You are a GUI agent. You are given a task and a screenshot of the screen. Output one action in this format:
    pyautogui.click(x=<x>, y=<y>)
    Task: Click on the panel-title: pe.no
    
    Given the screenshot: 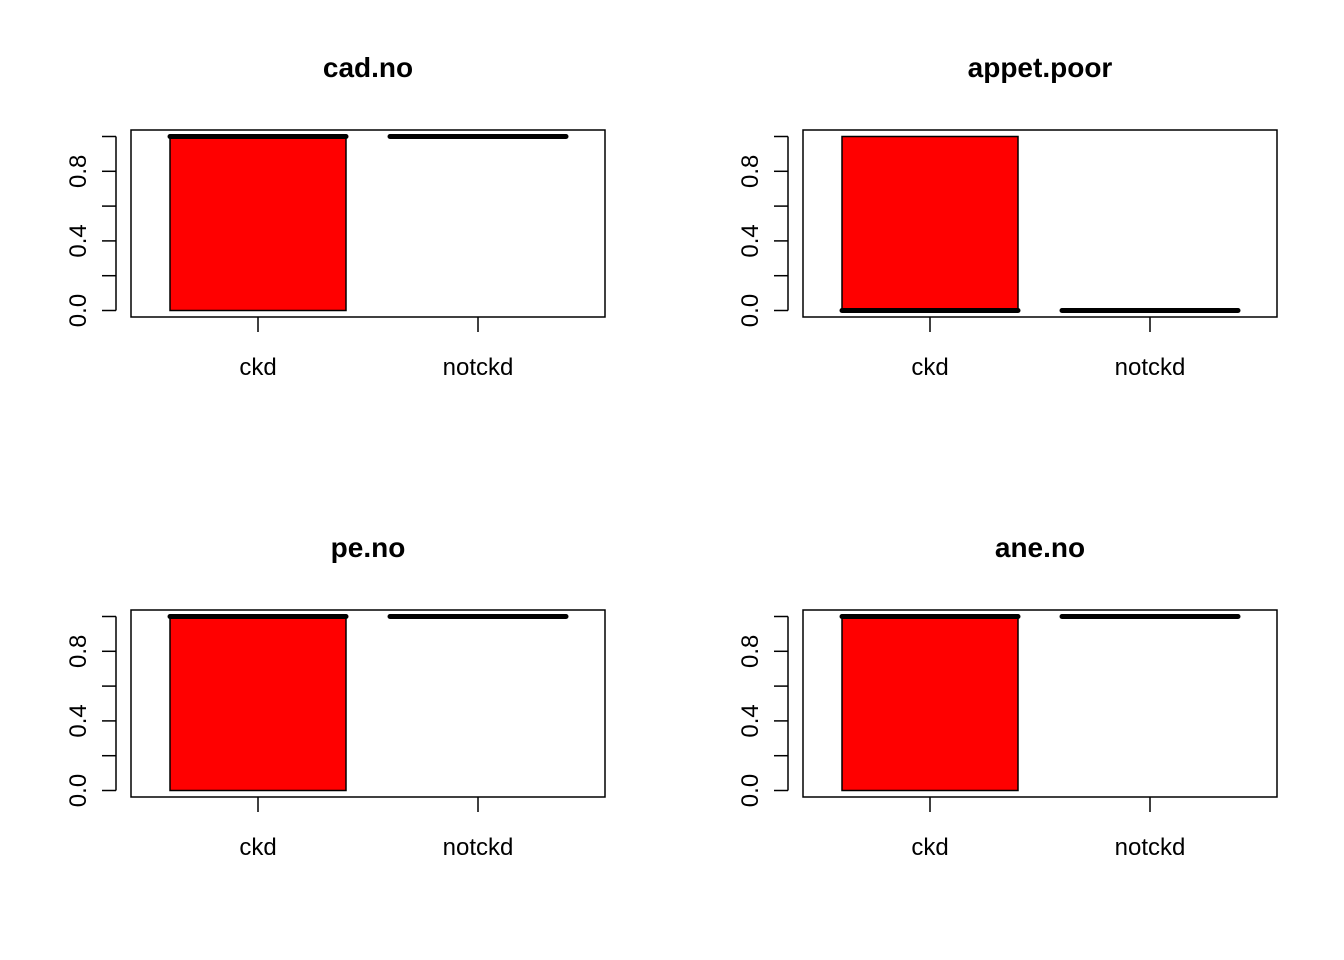 What is the action you would take?
    pyautogui.click(x=368, y=547)
    